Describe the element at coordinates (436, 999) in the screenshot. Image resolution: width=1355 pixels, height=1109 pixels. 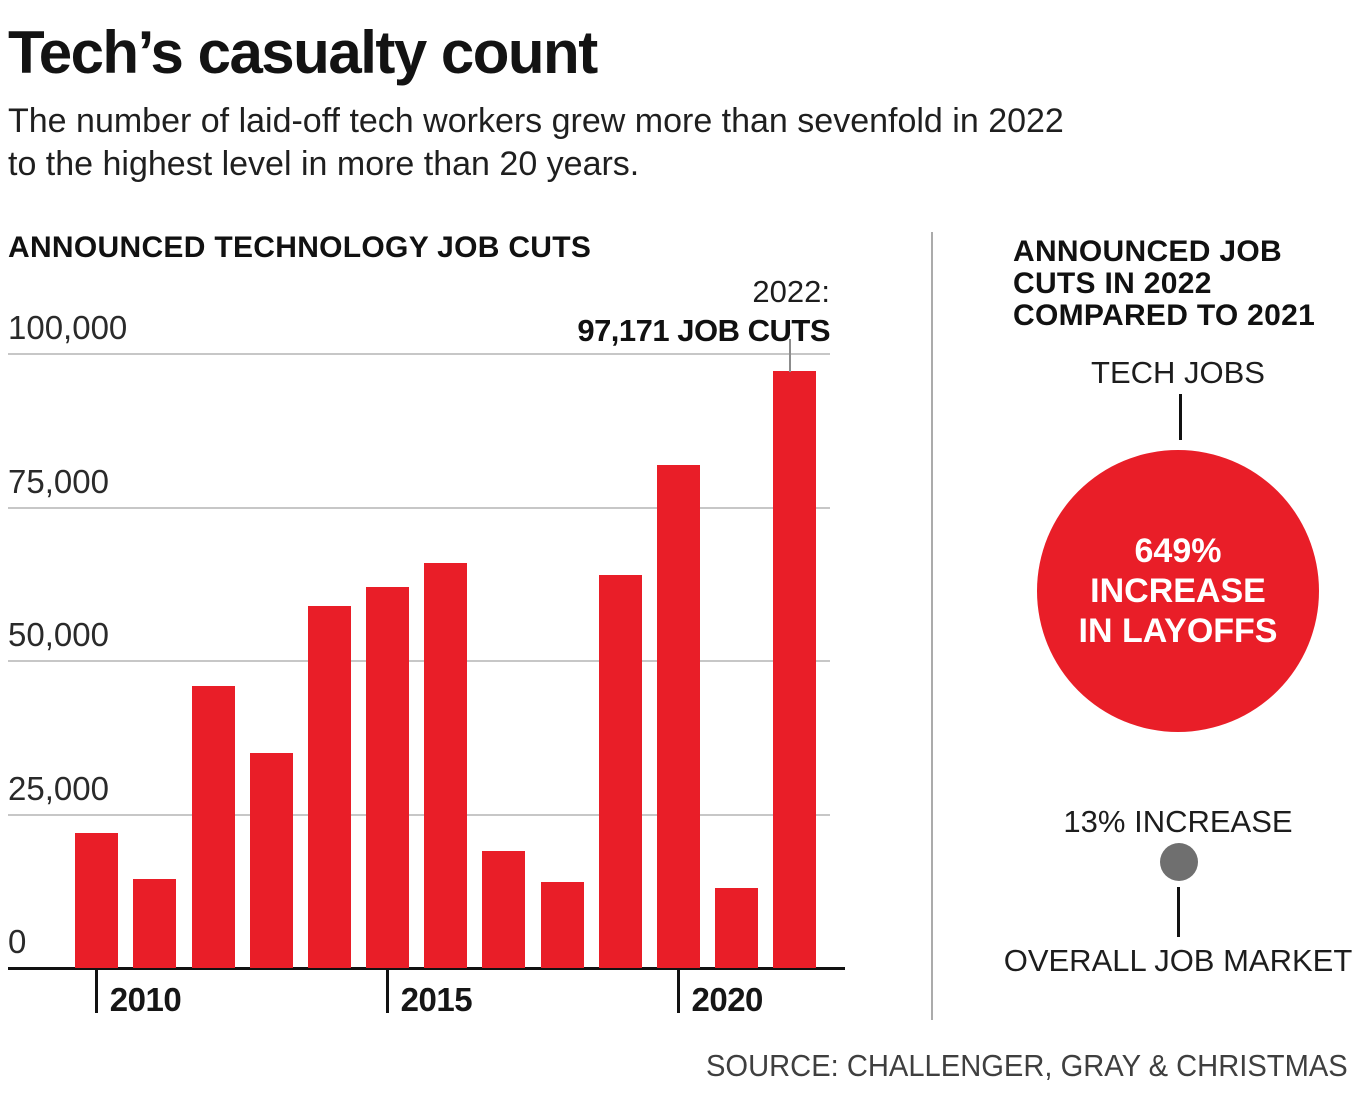
I see `x-axis-label-2015: 2015` at that location.